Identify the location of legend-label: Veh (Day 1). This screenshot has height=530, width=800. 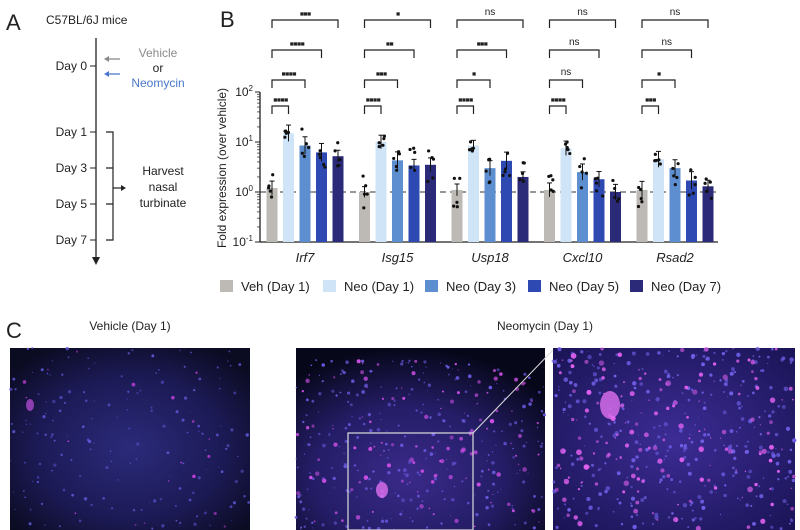
(275, 286).